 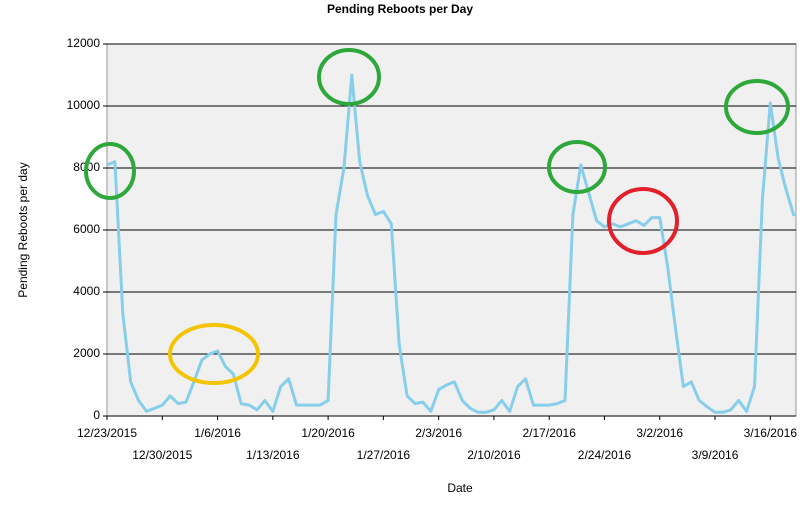 What do you see at coordinates (550, 433) in the screenshot?
I see `x-tick-label: 2/17/2016` at bounding box center [550, 433].